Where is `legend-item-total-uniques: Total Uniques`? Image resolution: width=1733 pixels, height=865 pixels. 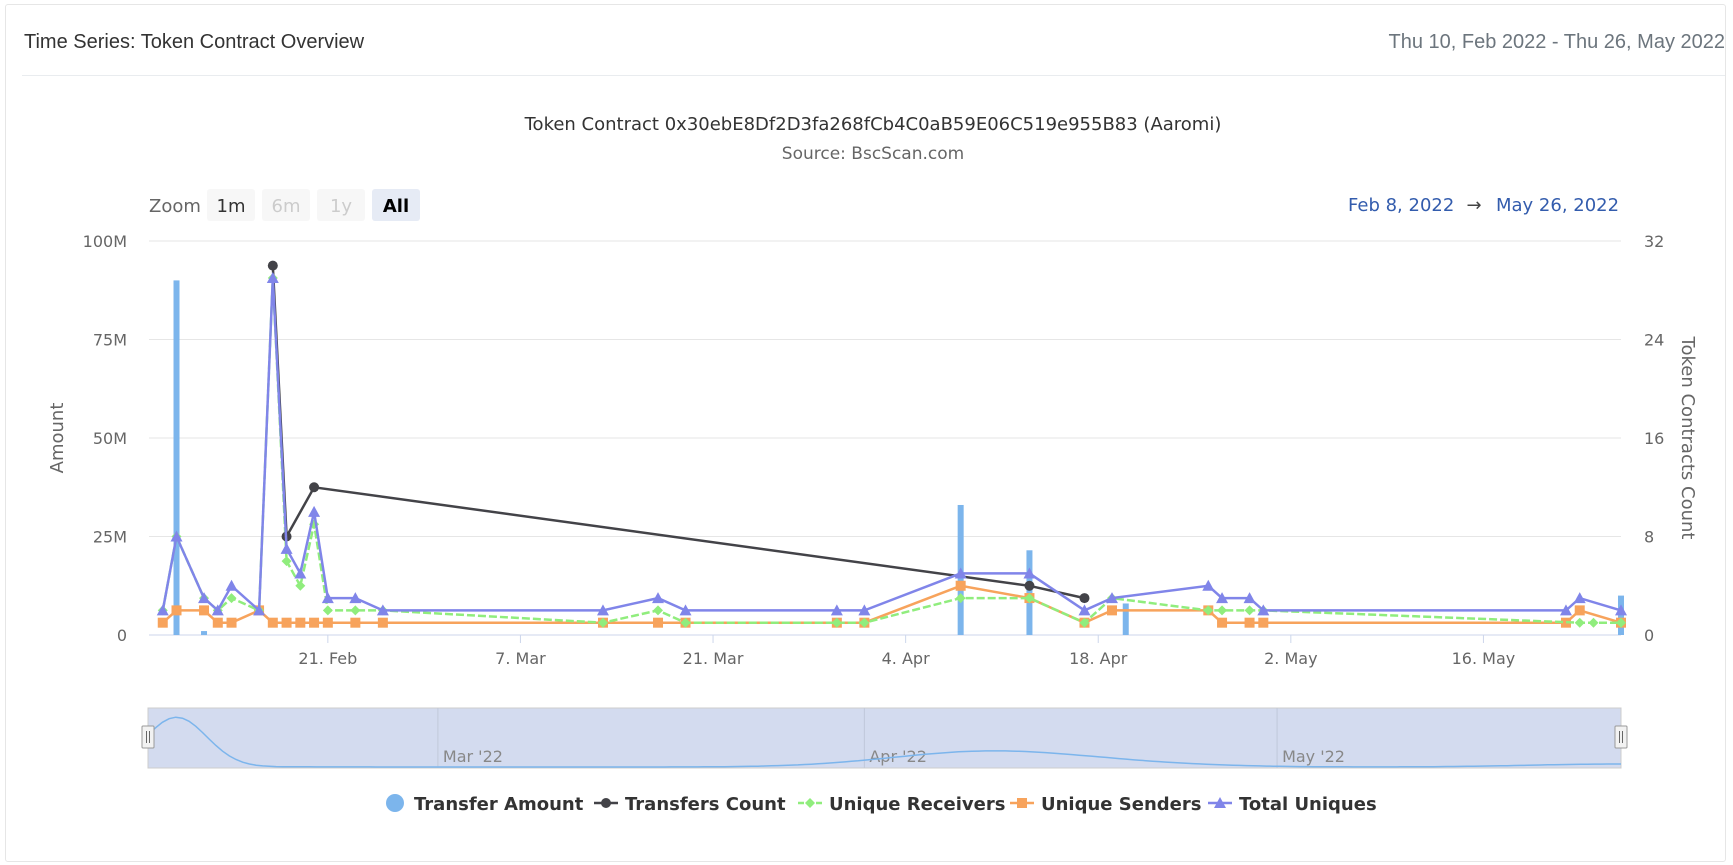 legend-item-total-uniques: Total Uniques is located at coordinates (1292, 804).